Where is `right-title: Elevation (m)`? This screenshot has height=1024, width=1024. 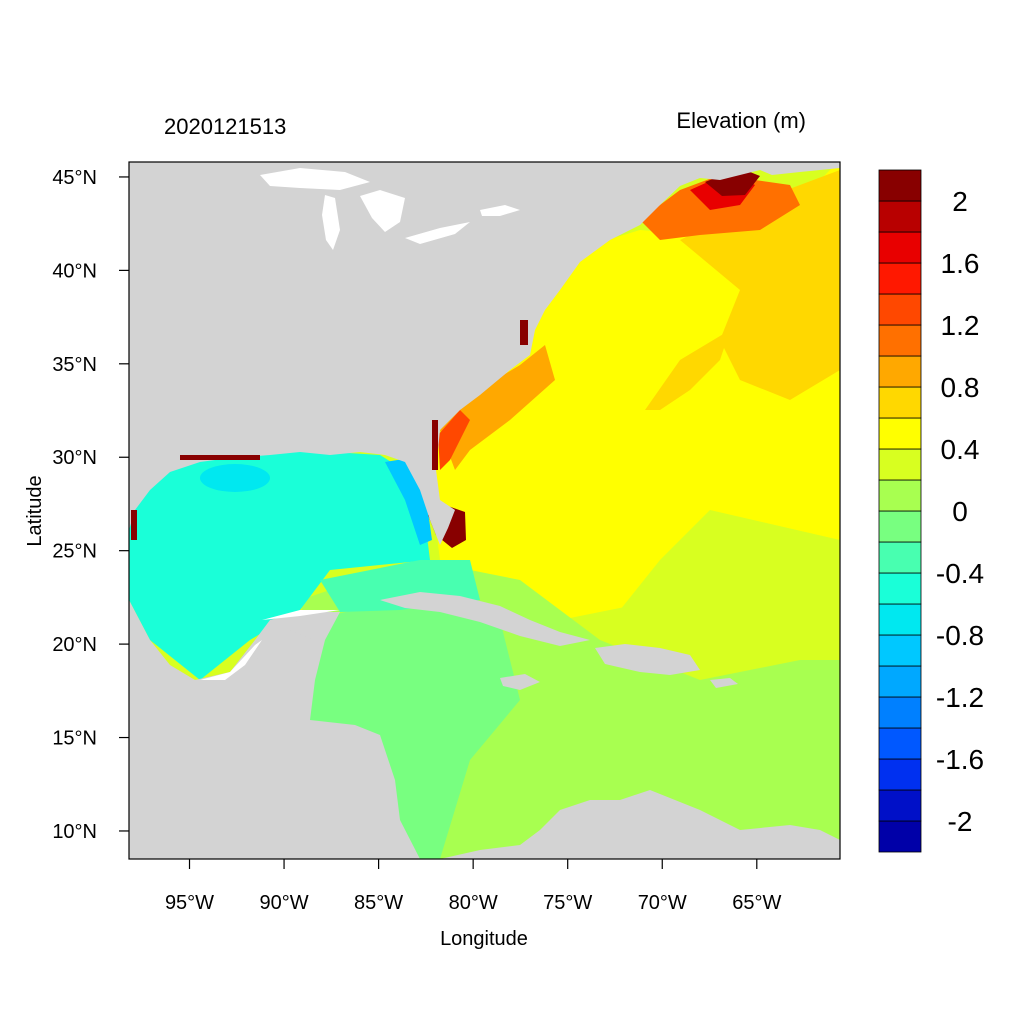
right-title: Elevation (m) is located at coordinates (741, 120).